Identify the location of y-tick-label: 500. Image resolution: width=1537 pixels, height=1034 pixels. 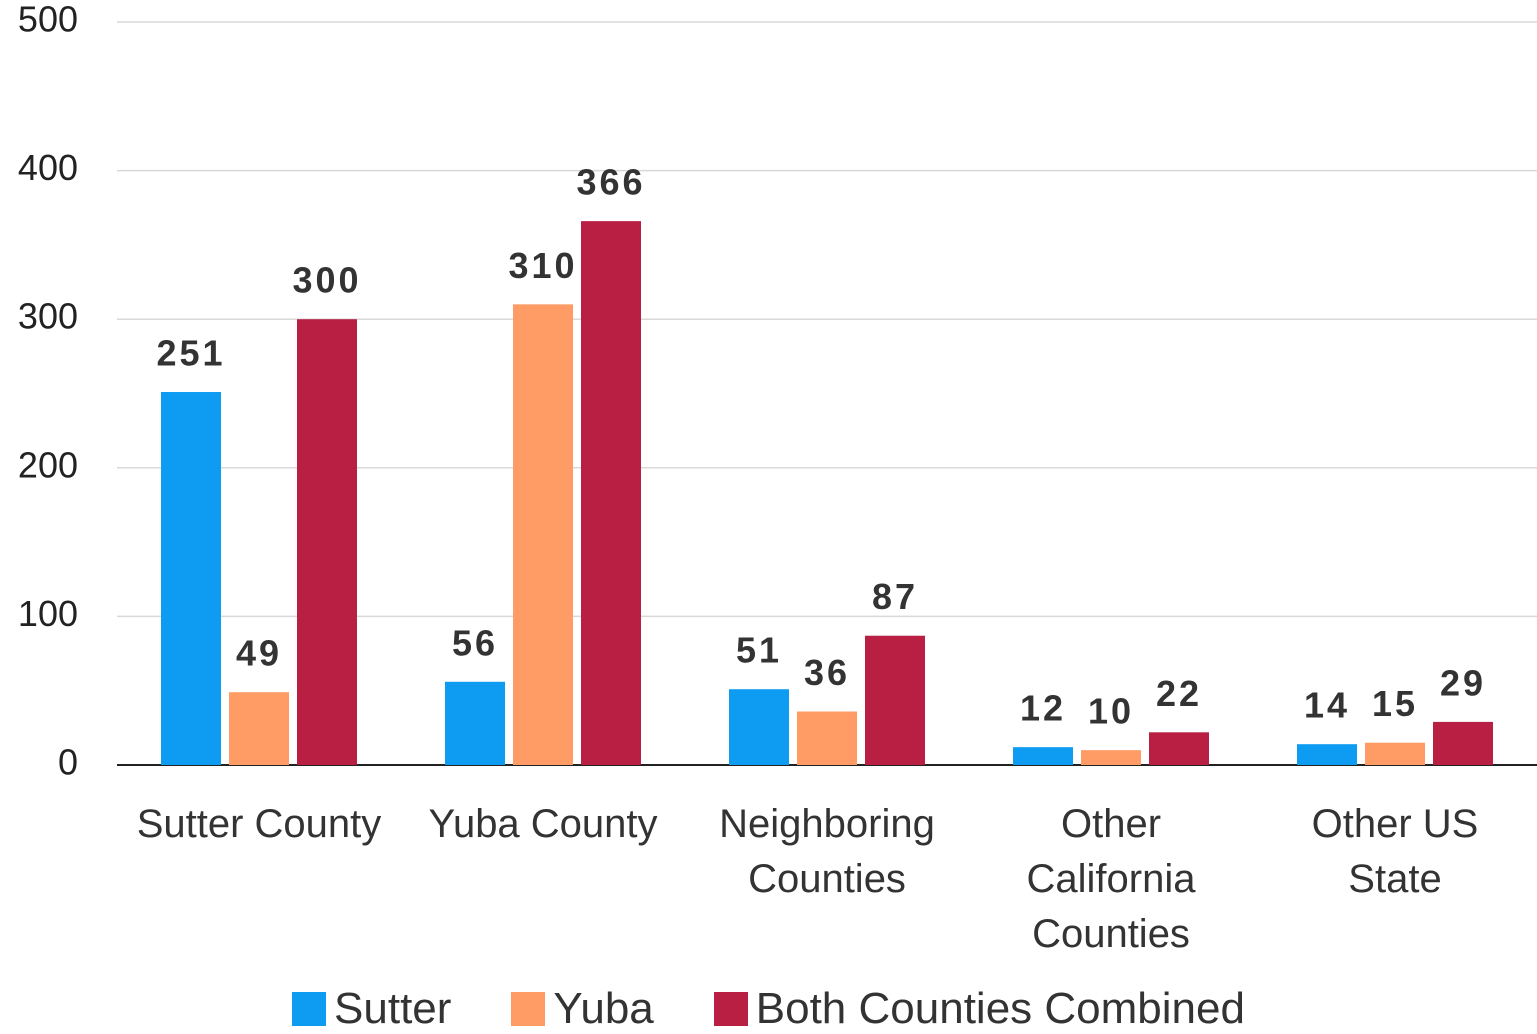
(48, 20).